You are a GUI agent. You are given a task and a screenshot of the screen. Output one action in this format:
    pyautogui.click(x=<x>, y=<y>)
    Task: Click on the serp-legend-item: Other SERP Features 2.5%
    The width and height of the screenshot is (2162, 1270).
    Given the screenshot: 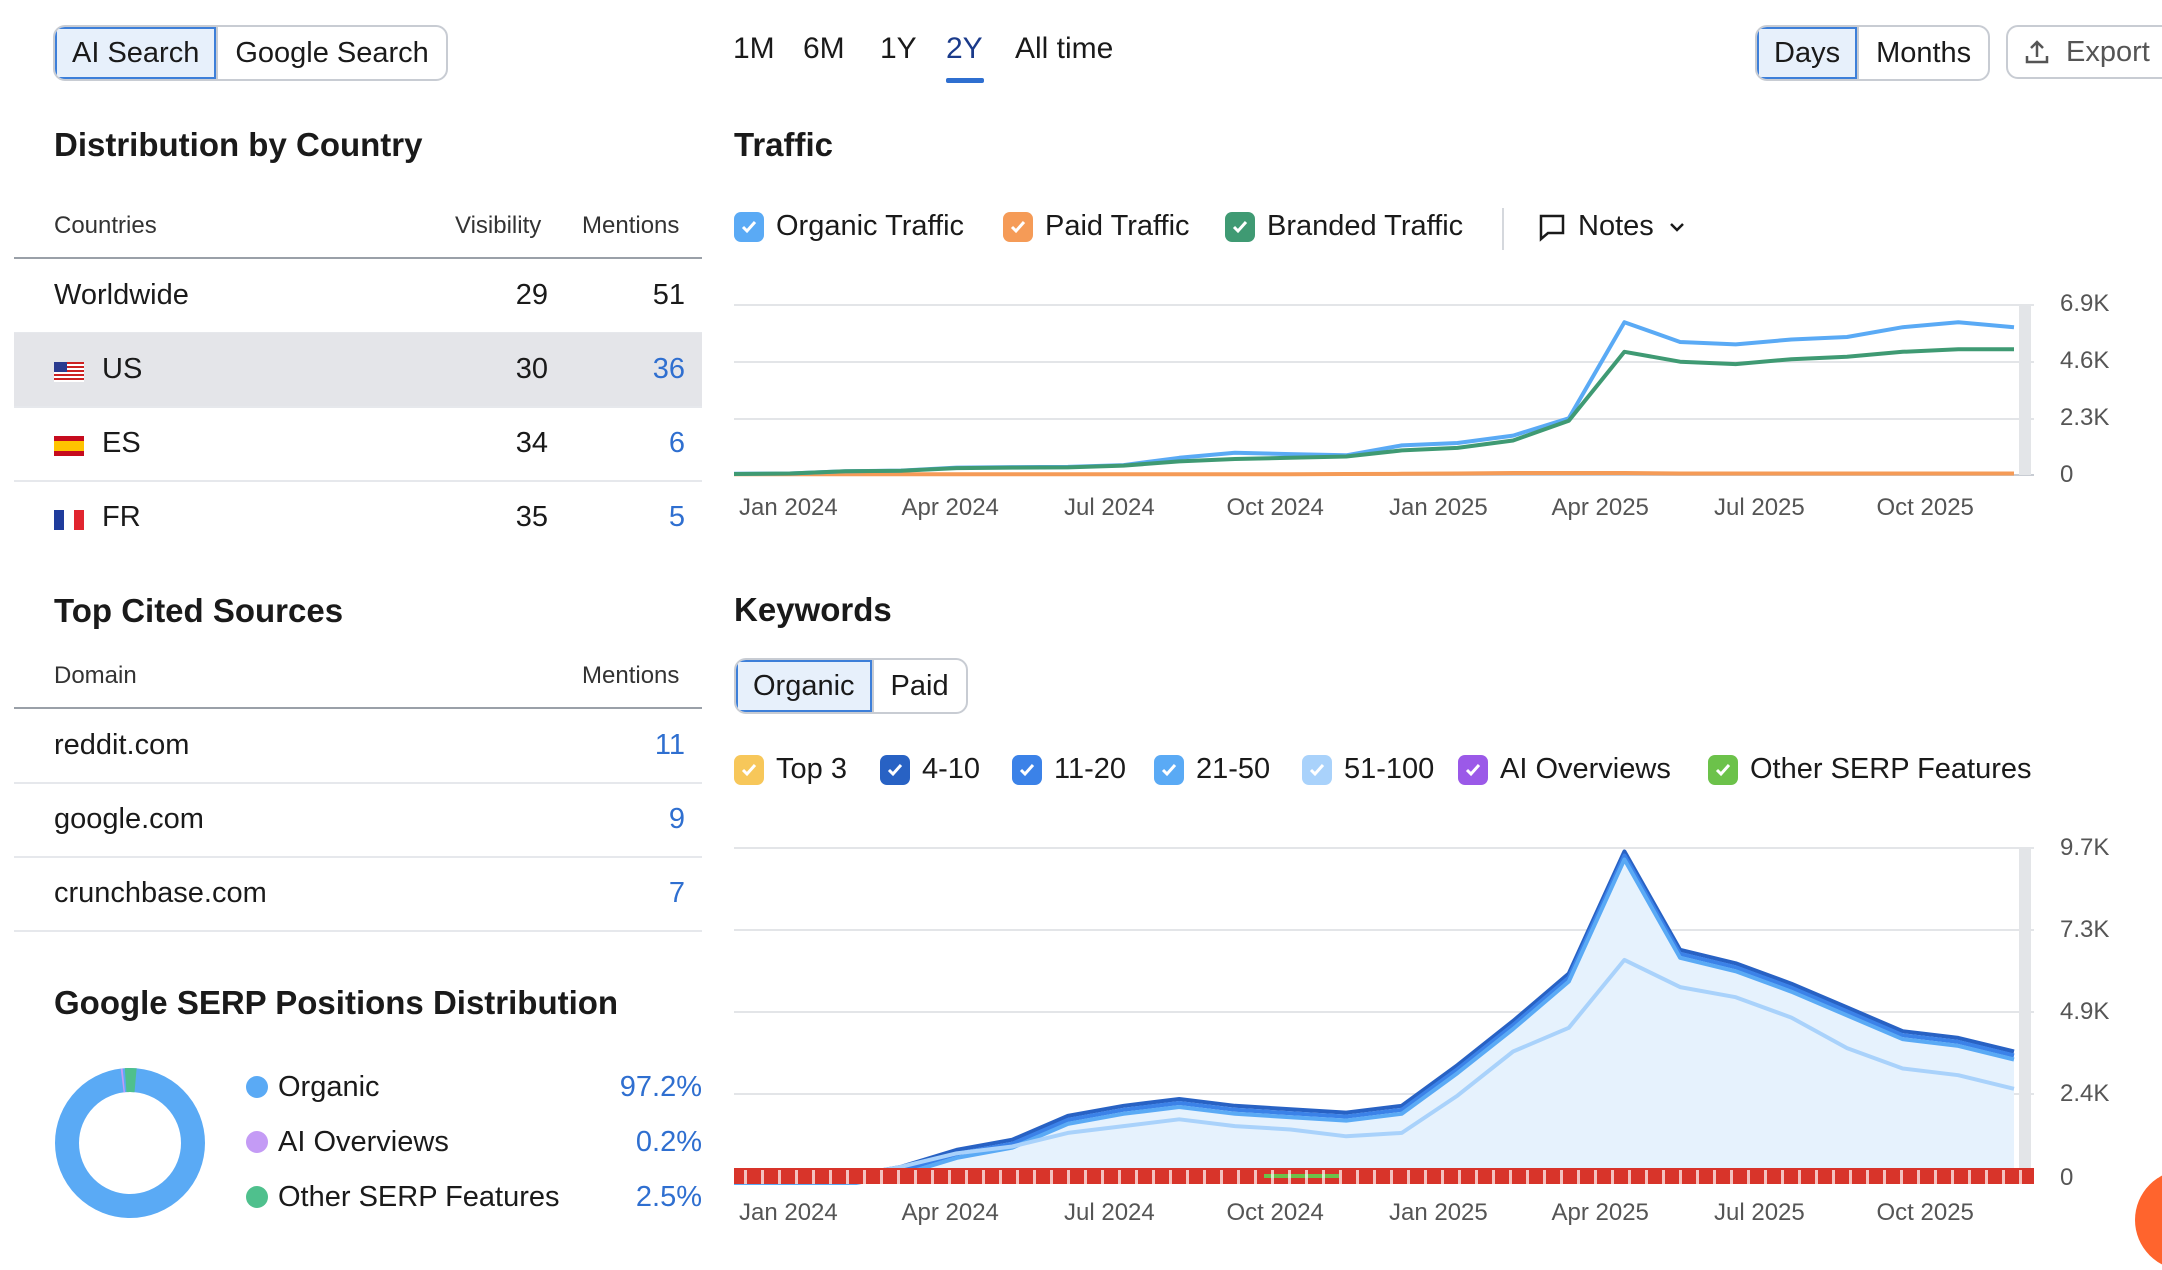 What is the action you would take?
    pyautogui.click(x=474, y=1197)
    